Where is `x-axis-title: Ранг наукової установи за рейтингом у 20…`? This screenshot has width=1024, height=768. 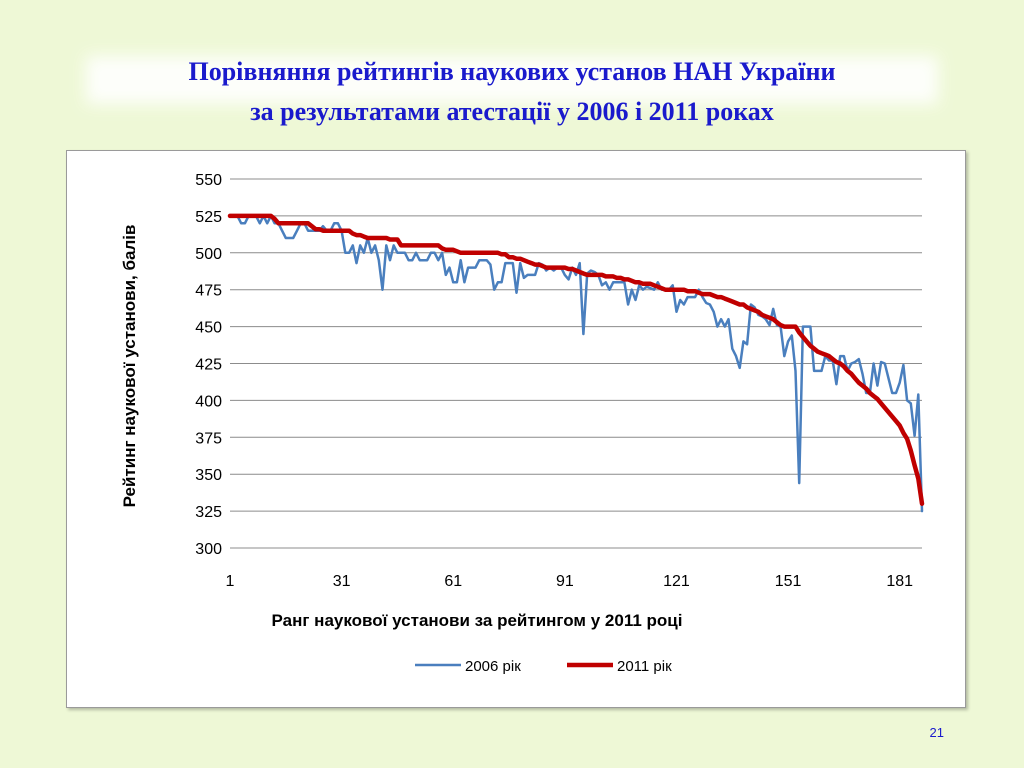
x-axis-title: Ранг наукової установи за рейтингом у 20… is located at coordinates (477, 620).